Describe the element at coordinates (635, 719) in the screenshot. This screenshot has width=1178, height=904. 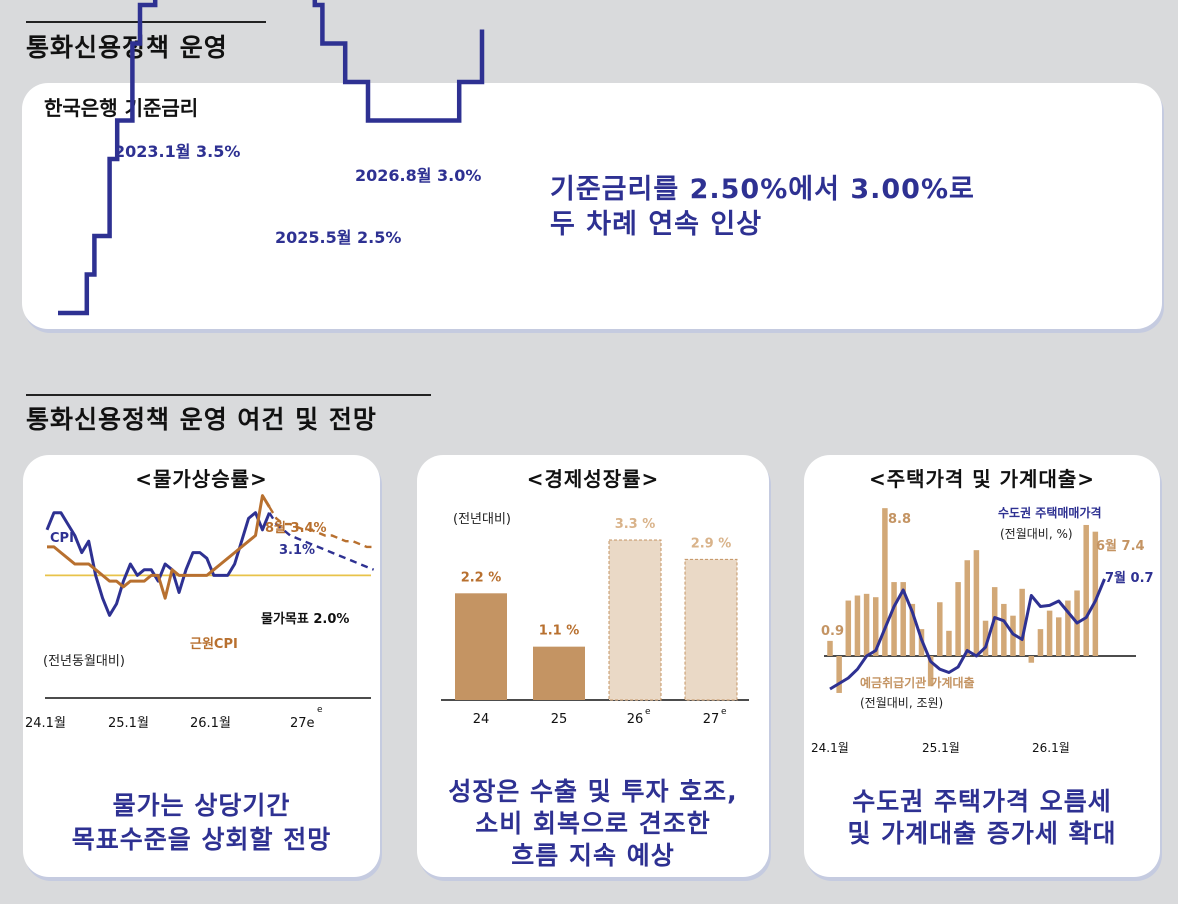
I see `growth-xtick: 26` at that location.